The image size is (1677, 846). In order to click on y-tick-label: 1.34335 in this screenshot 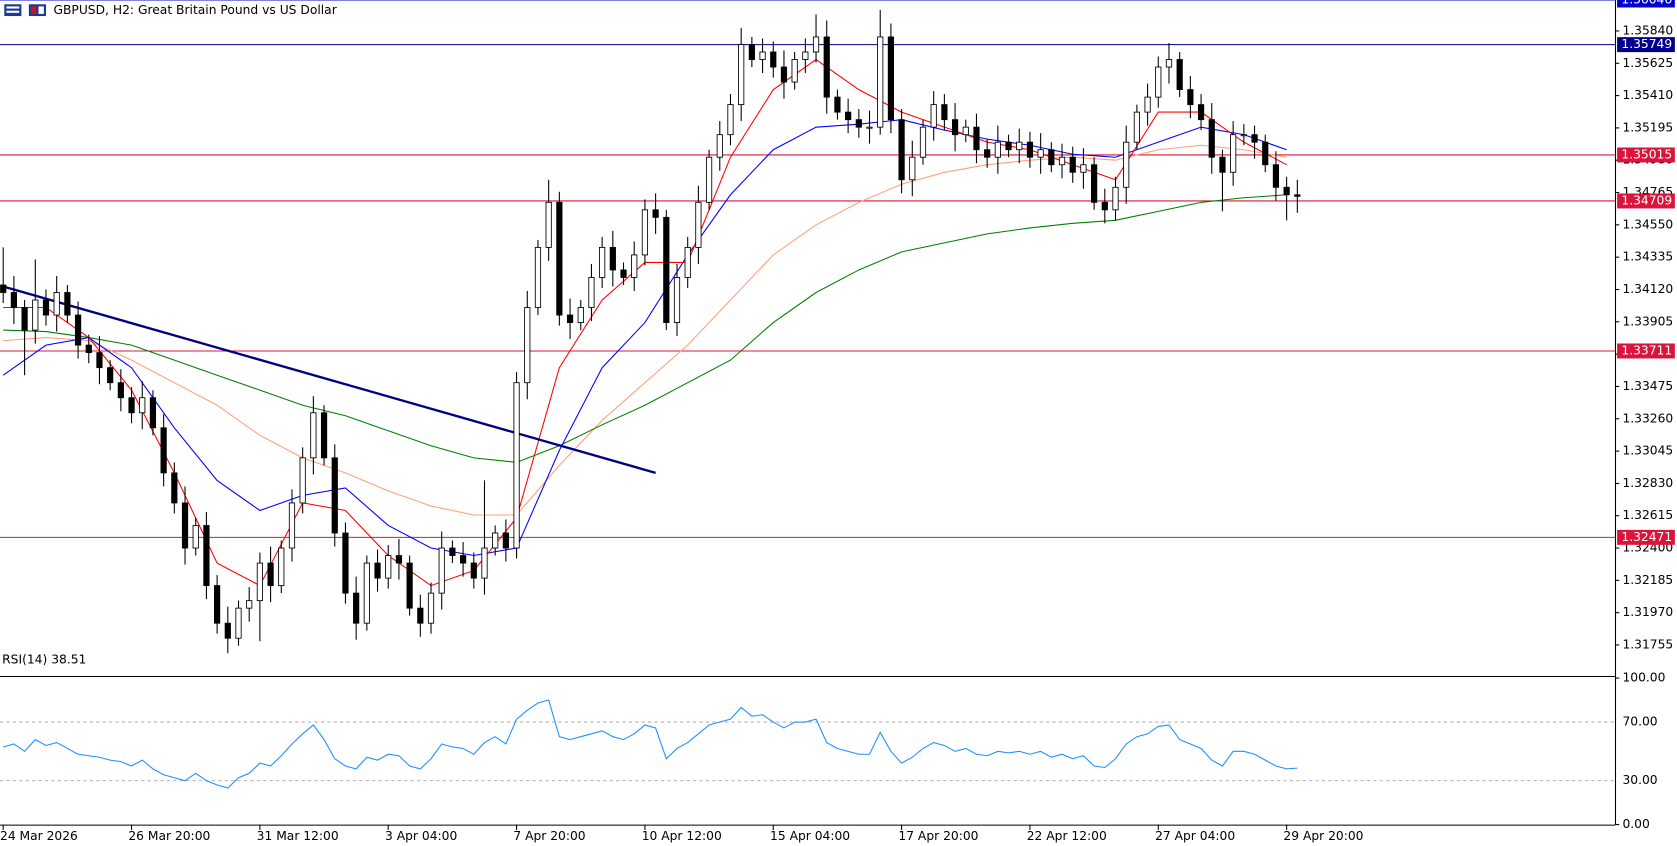, I will do `click(1647, 257)`.